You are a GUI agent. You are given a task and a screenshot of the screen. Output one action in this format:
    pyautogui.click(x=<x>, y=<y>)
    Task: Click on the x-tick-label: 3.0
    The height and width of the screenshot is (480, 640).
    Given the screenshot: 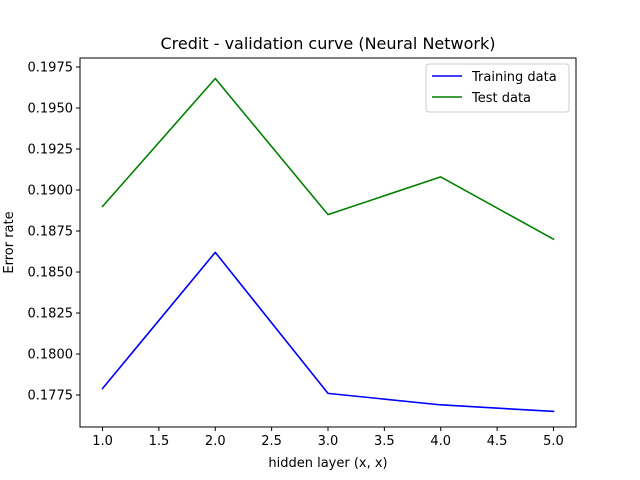 What is the action you would take?
    pyautogui.click(x=328, y=441)
    